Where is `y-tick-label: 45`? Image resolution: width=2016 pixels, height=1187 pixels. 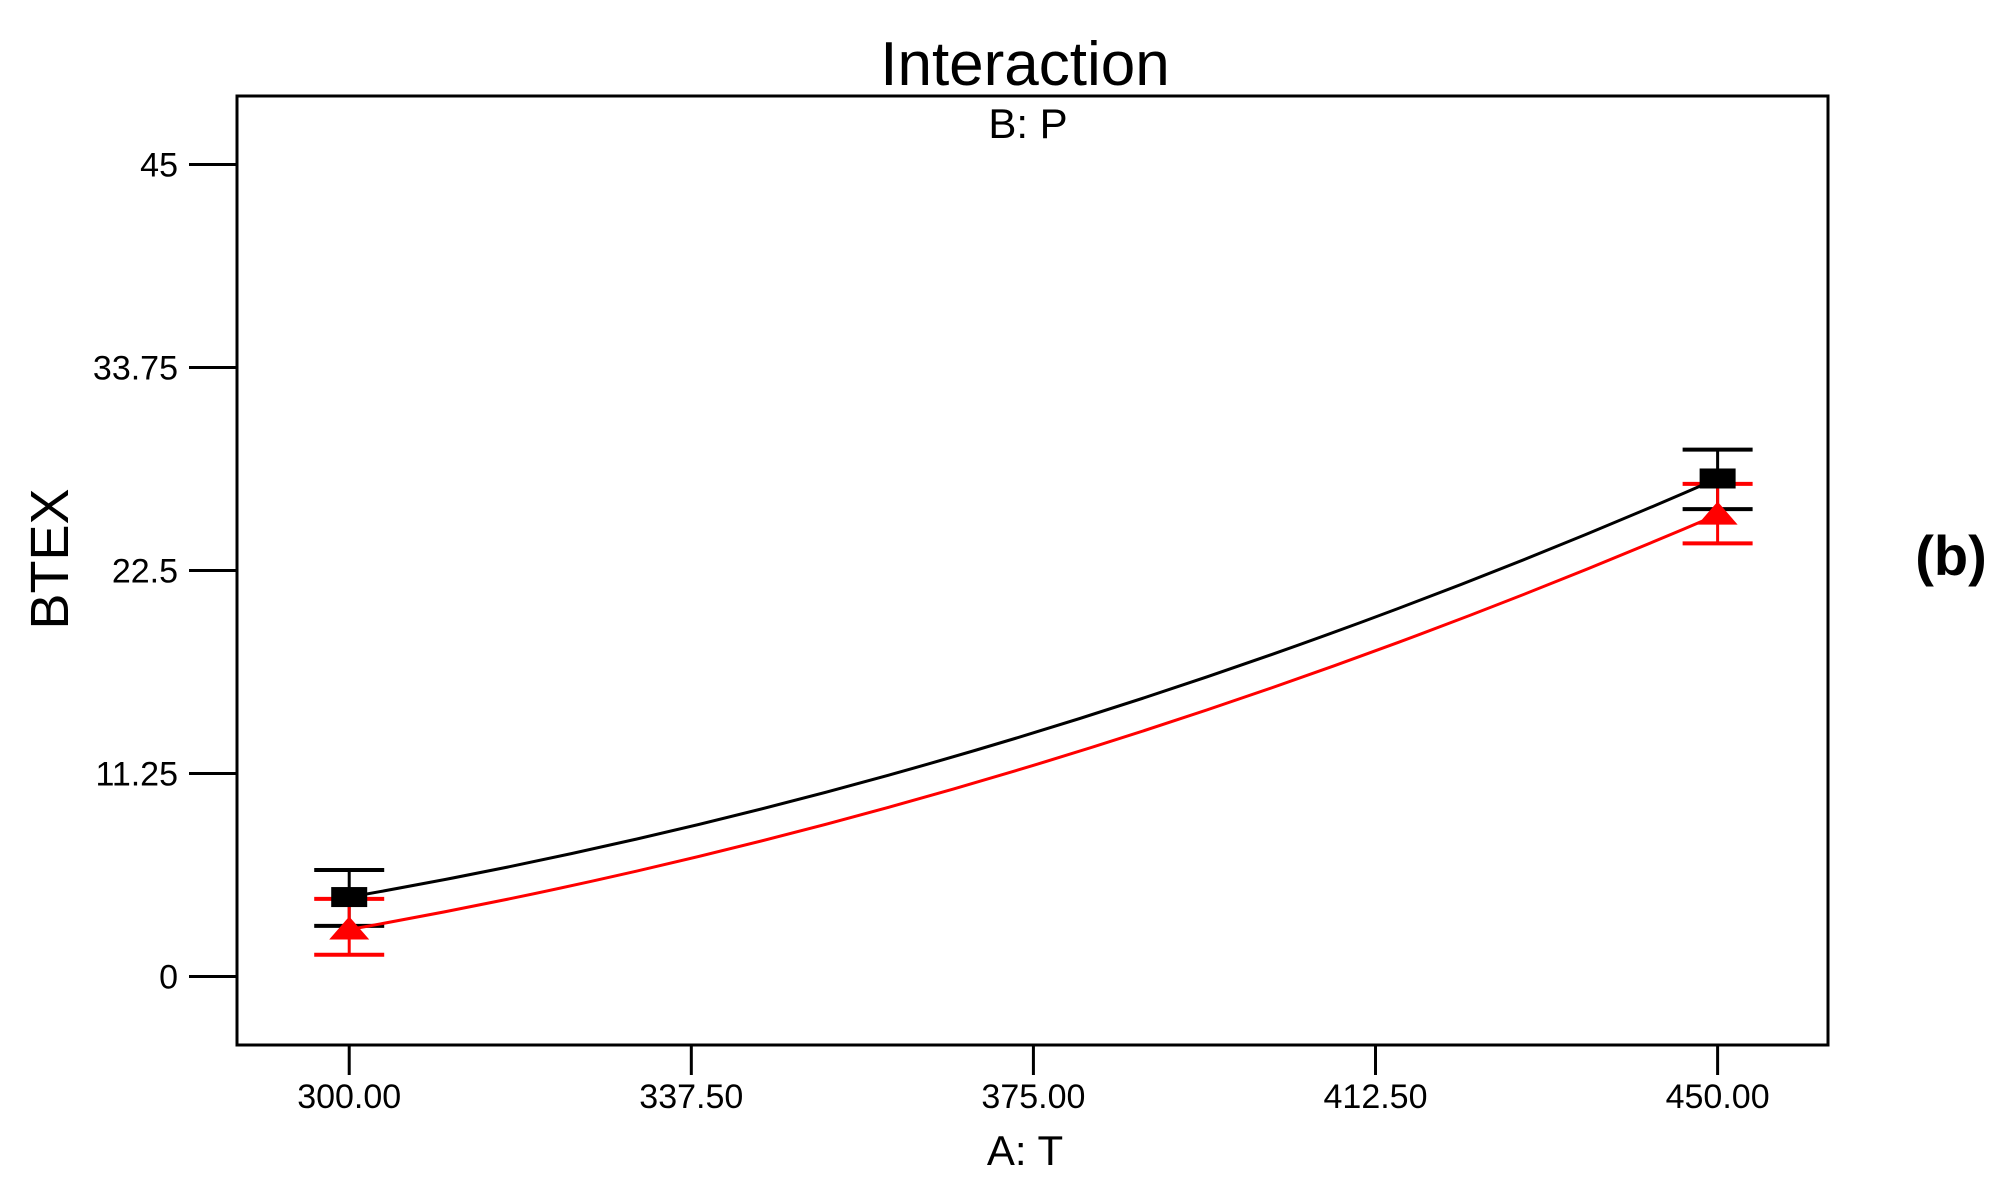
y-tick-label: 45 is located at coordinates (159, 166).